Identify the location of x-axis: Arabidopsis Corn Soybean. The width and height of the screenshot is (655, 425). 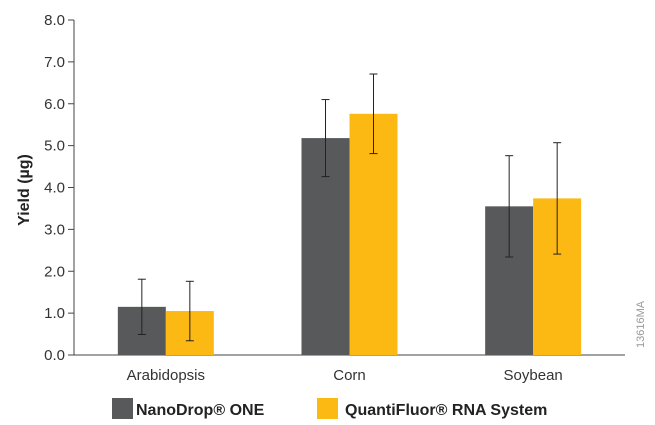
(349, 369).